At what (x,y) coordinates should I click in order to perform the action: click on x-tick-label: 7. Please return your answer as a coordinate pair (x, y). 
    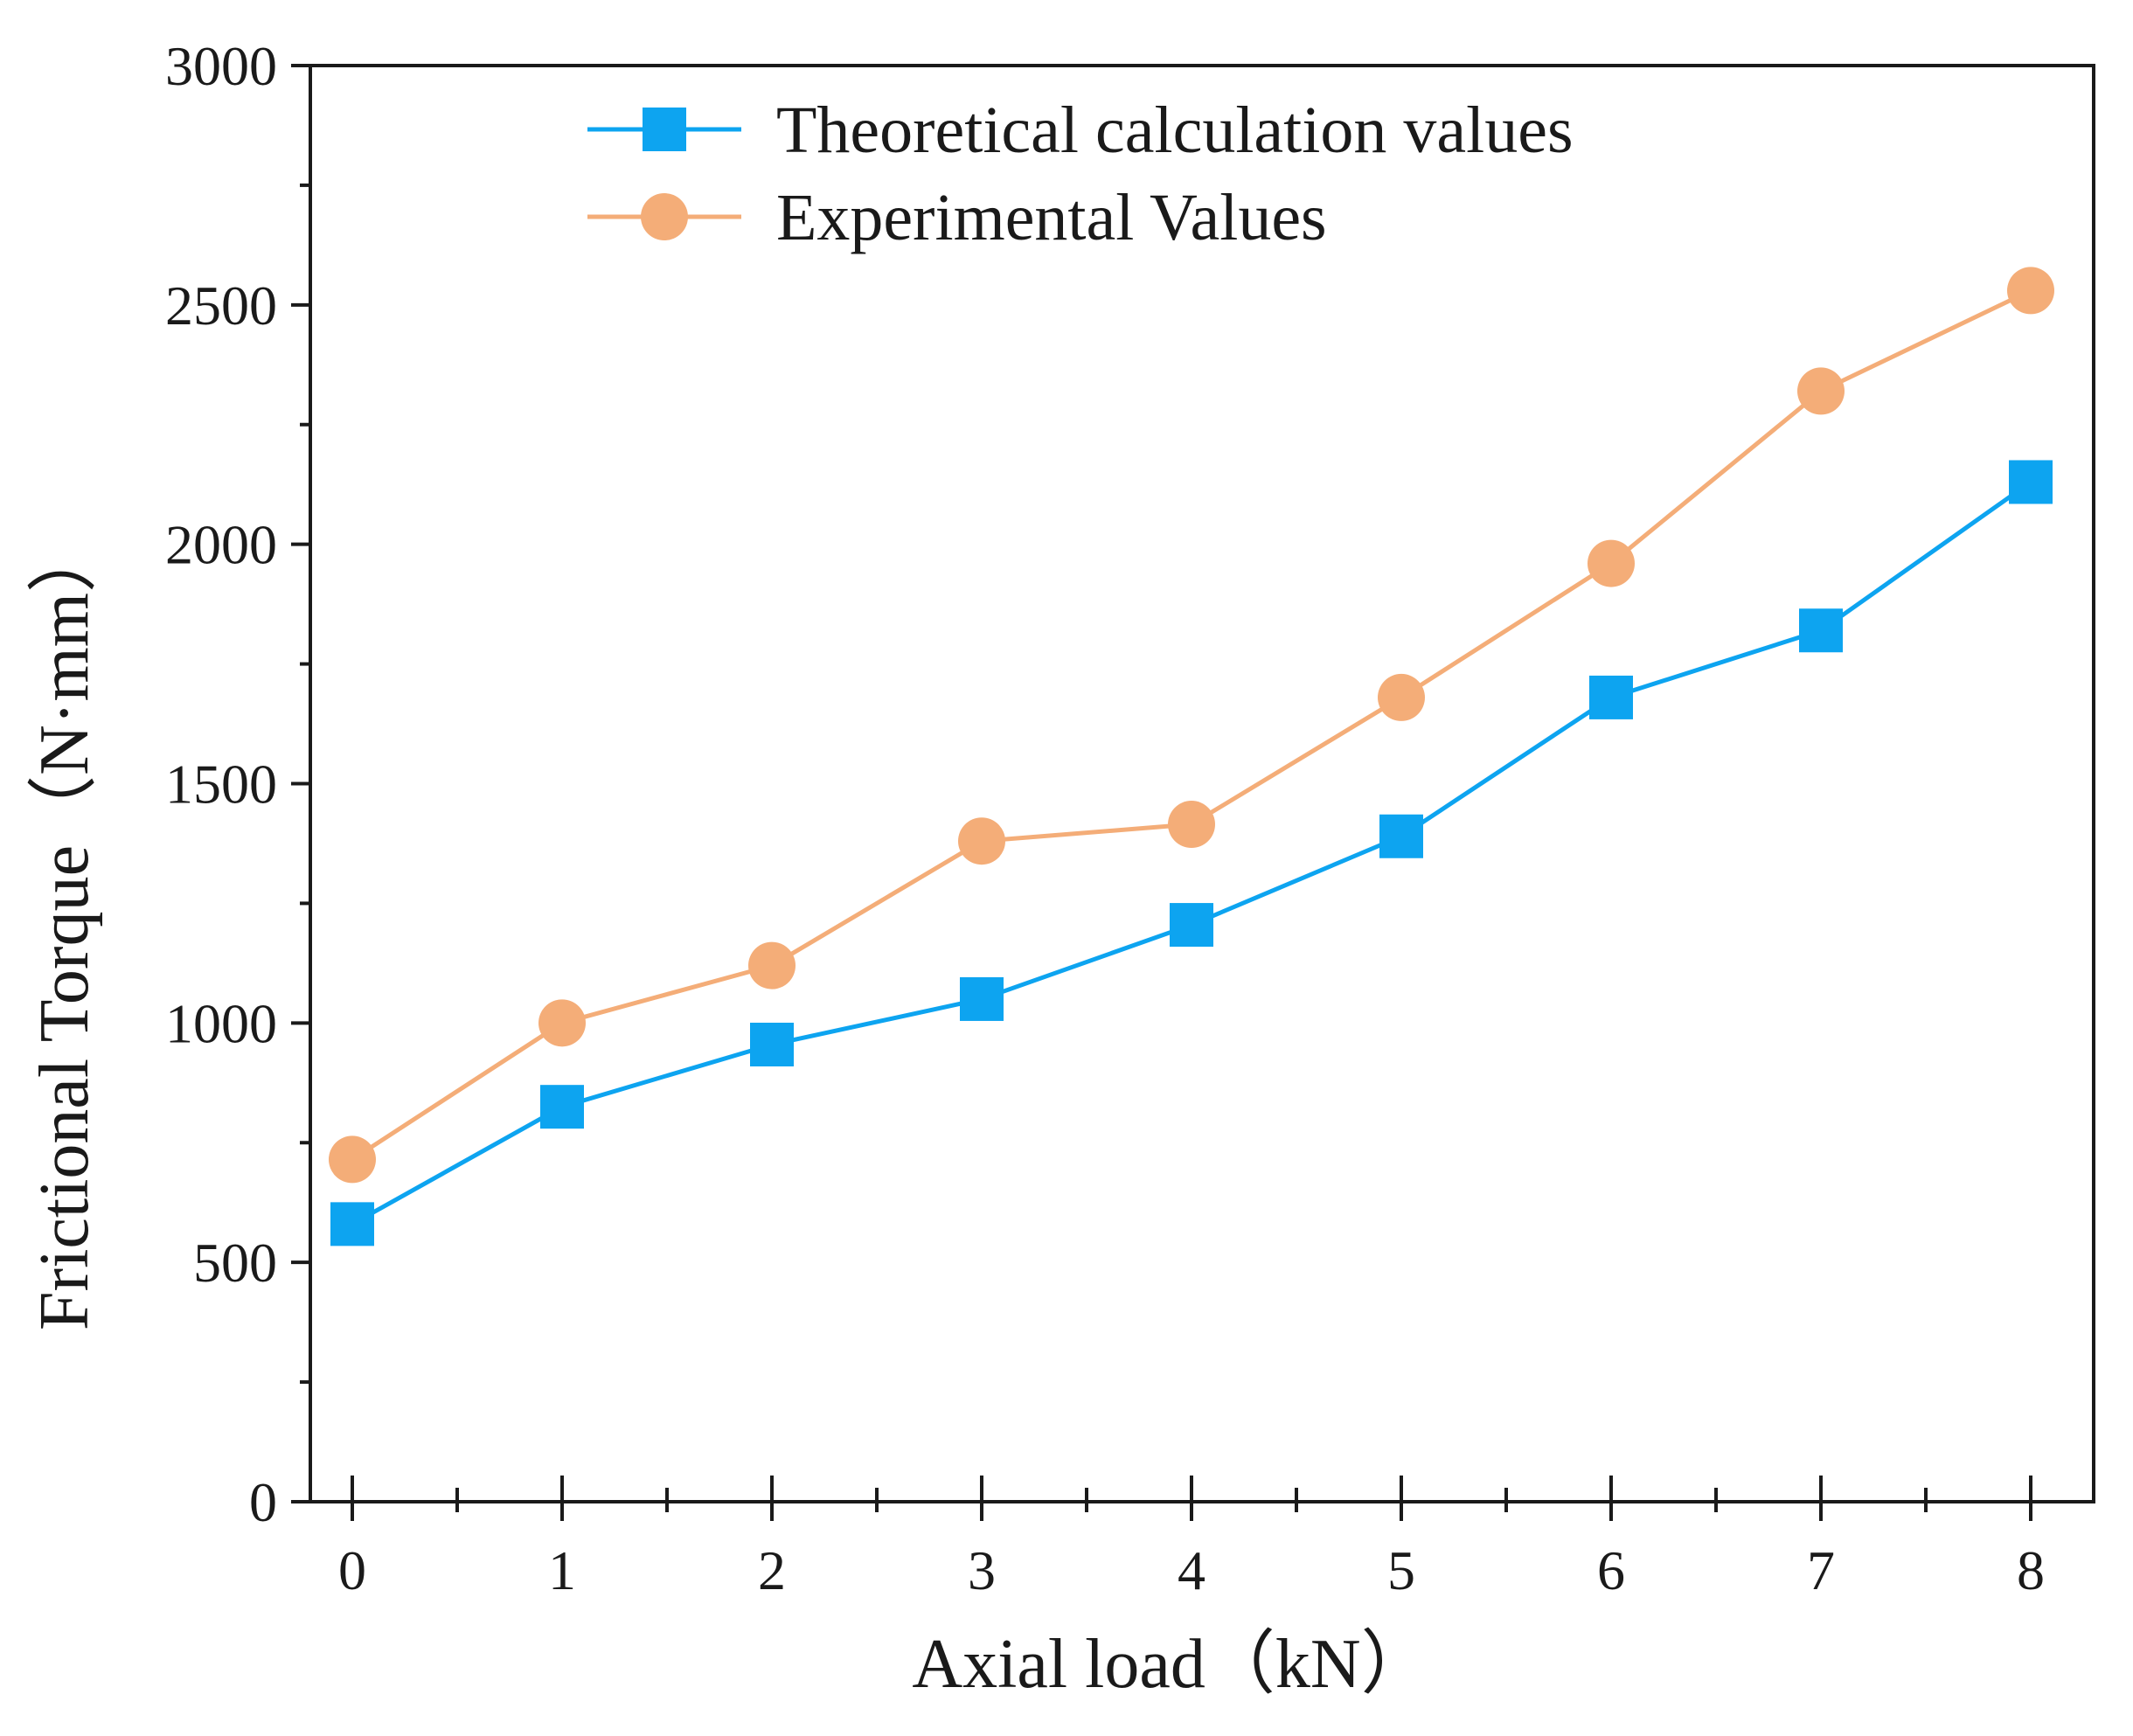
    Looking at the image, I should click on (1821, 1570).